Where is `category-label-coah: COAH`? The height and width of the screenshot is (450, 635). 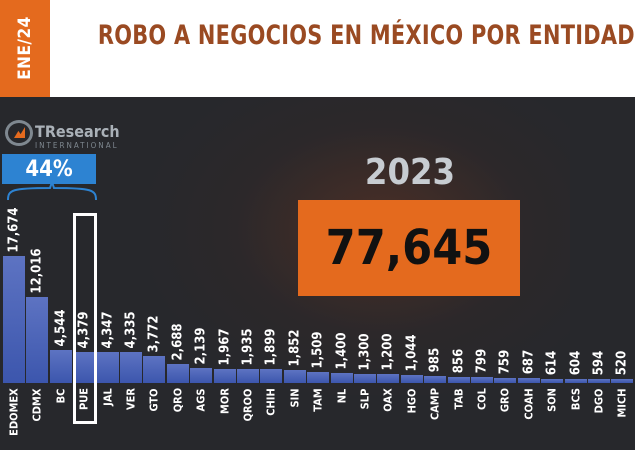 category-label-coah: COAH is located at coordinates (529, 403).